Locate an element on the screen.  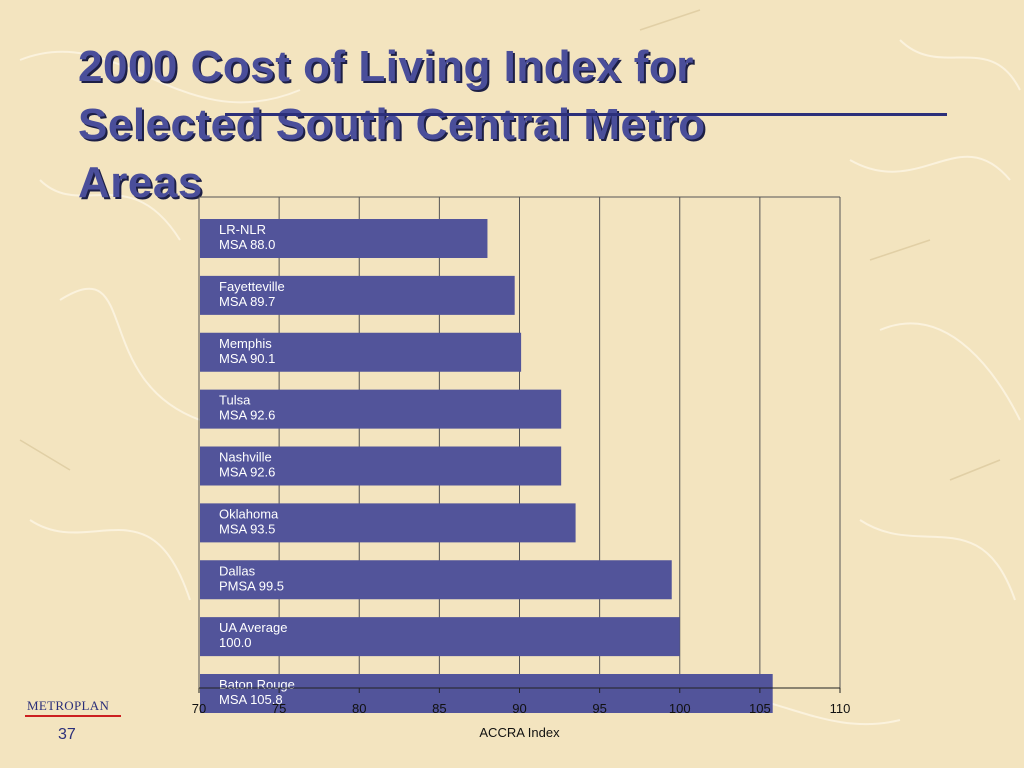
x-axis: 70 75 80 85 90 95 100 105 110 is located at coordinates (521, 701).